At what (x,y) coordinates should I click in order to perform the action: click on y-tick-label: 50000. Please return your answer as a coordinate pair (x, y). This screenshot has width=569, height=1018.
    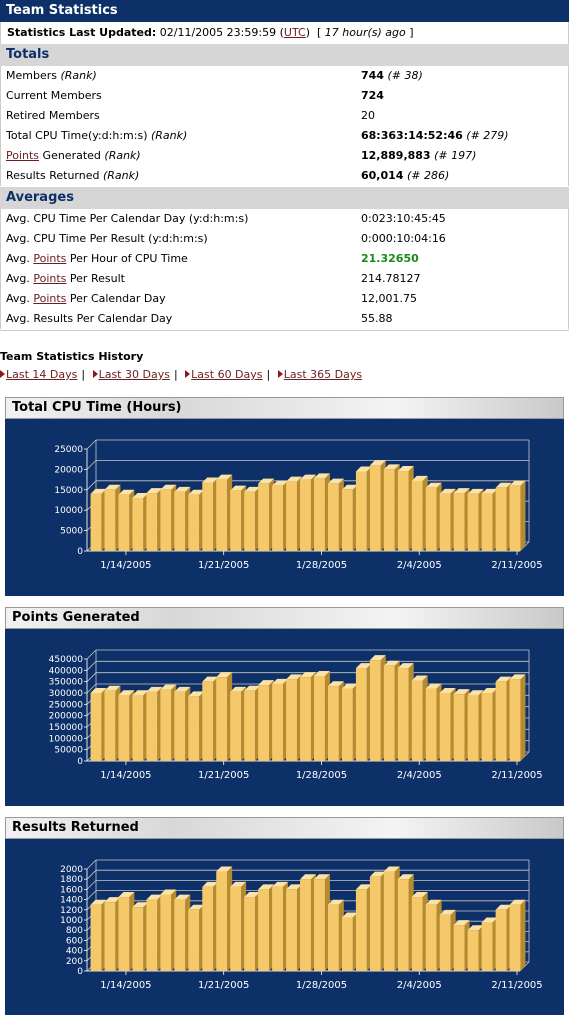
    Looking at the image, I should click on (68, 751).